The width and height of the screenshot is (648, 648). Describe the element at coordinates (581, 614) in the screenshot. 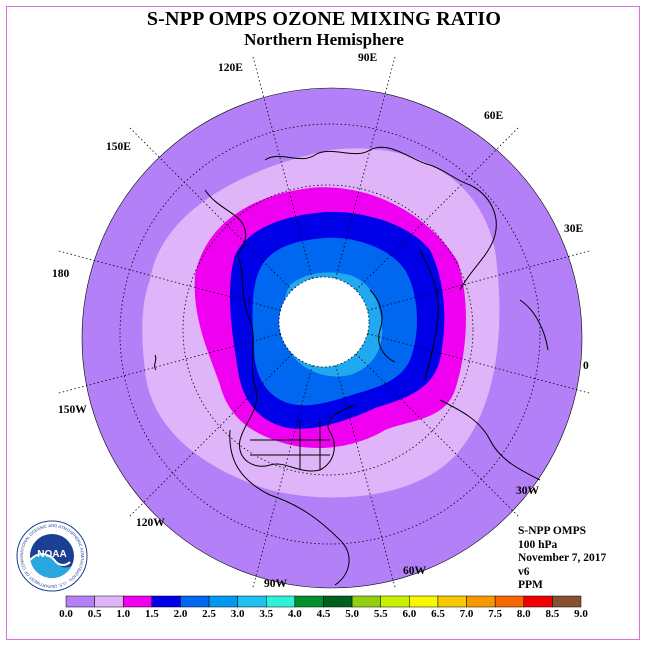

I see `colorbar-tick-label: 9.0` at that location.